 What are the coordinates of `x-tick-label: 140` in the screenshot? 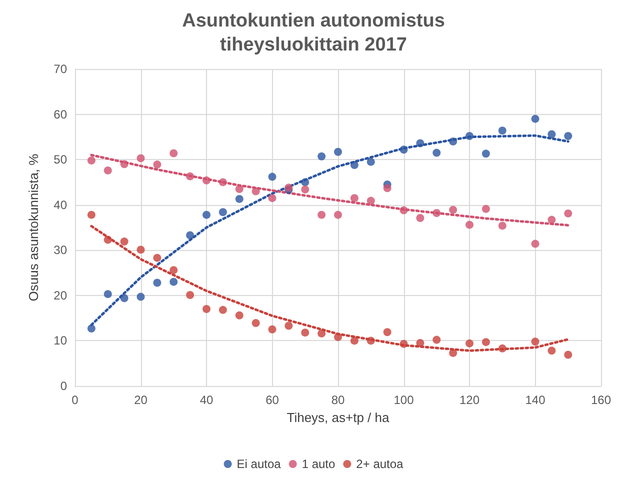 It's located at (535, 400).